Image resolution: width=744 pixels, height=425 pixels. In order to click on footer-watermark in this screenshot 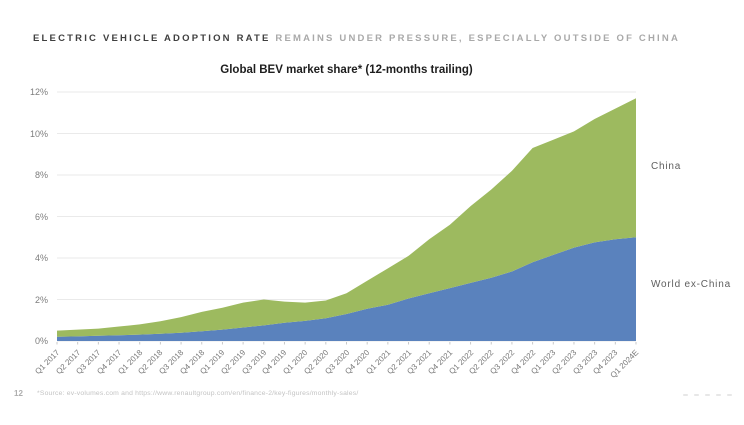, I will do `click(707, 395)`.